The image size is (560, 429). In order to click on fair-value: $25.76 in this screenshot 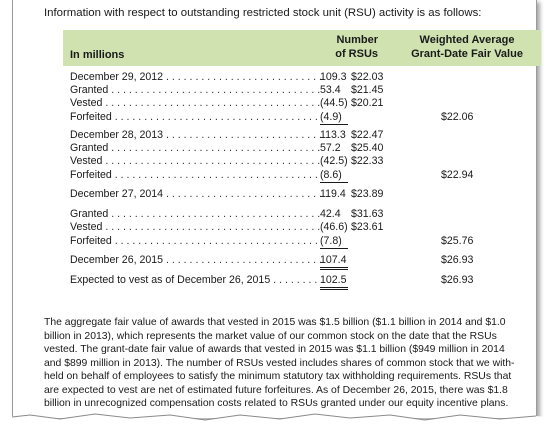, I will do `click(457, 241)`.